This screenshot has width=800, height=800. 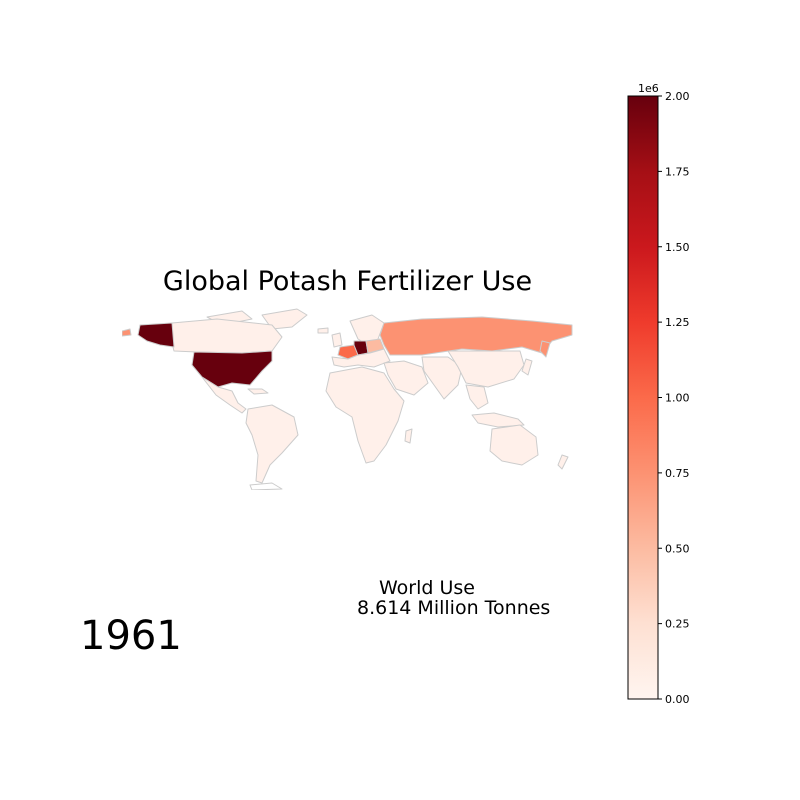 I want to click on region-southern-europe, so click(x=361, y=358).